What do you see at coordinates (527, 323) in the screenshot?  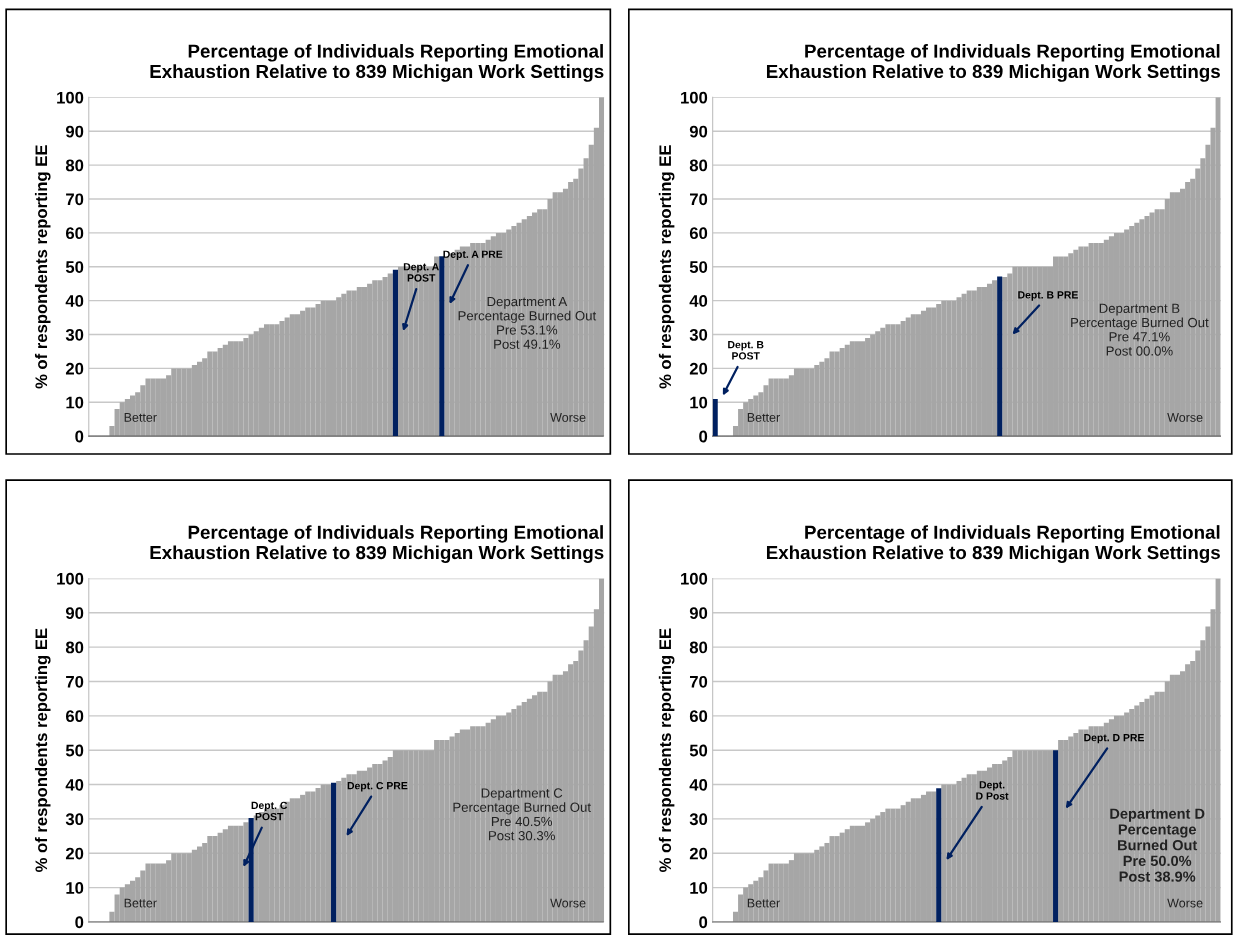 I see `annotation: Department A Percentage Burned Out Pre 53.1% Post 49.1%` at bounding box center [527, 323].